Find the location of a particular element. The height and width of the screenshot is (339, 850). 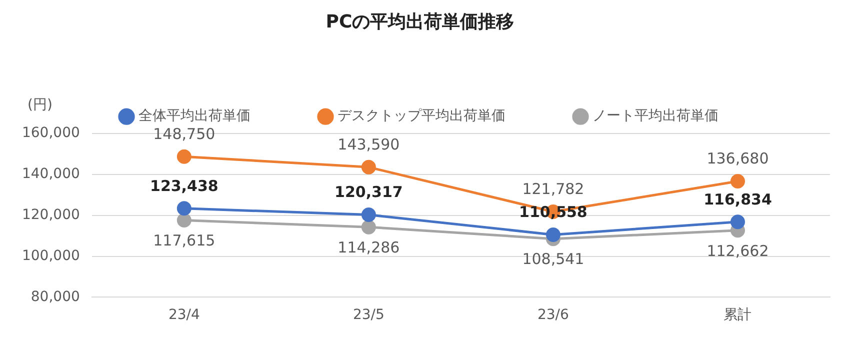

data-label: 123,438 is located at coordinates (184, 185).